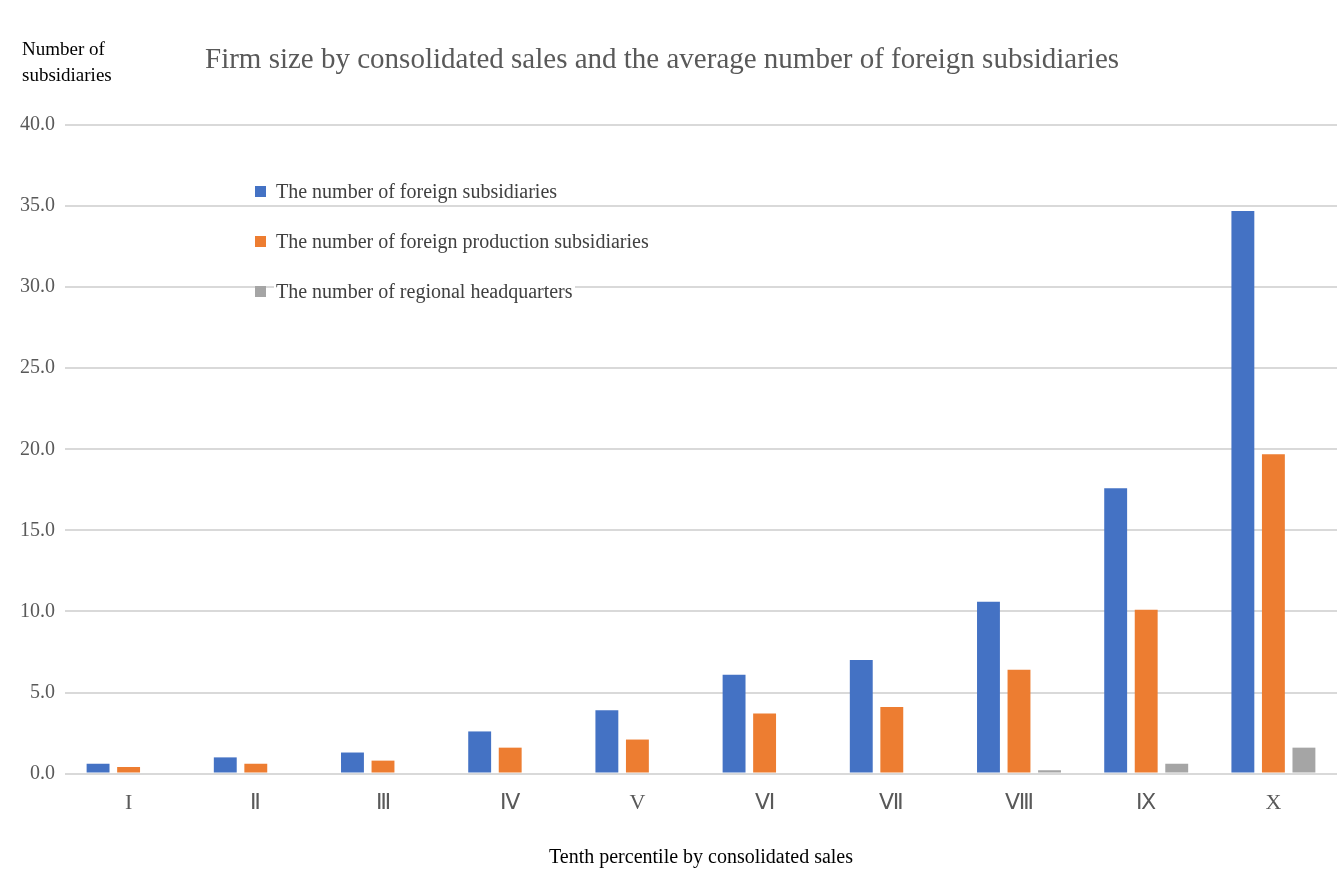  Describe the element at coordinates (701, 857) in the screenshot. I see `x-axis-title: Tenth percentile by consolidated sales` at that location.